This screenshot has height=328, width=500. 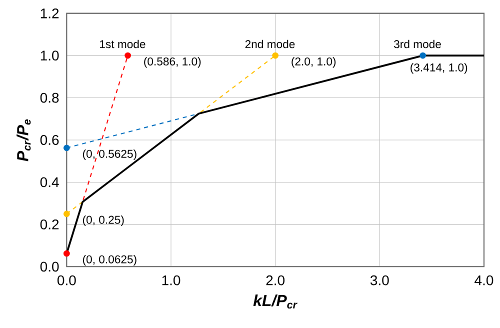 I want to click on x-tick-label: 2.0, so click(x=275, y=280).